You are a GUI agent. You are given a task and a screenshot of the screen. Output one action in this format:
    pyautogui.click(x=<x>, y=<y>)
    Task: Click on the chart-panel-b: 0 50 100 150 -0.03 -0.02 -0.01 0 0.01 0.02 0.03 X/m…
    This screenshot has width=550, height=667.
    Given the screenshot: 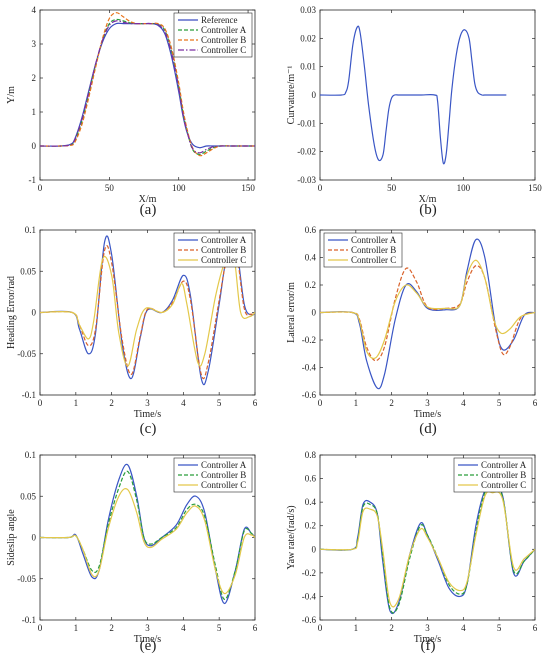 What is the action you would take?
    pyautogui.click(x=414, y=111)
    